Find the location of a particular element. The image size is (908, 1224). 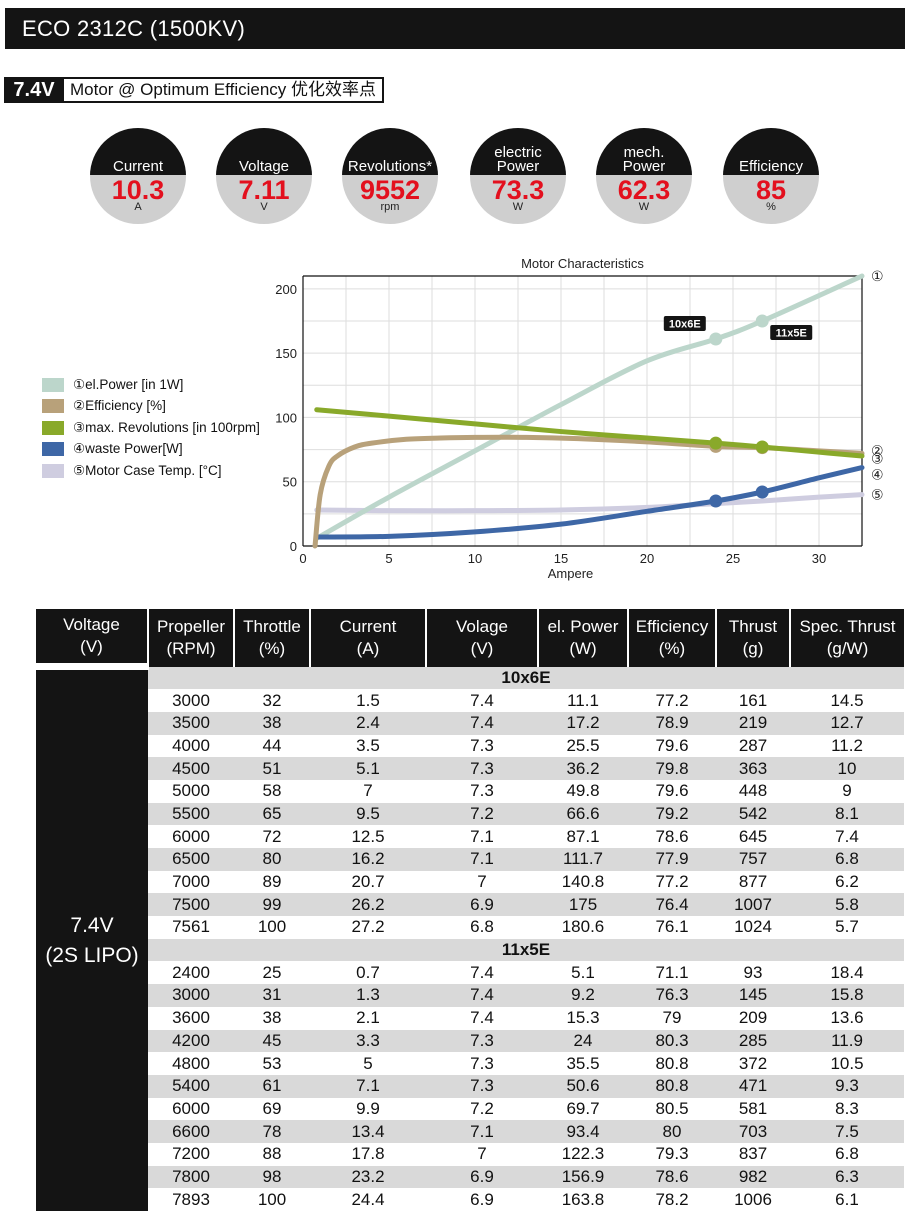

legend-label: ①el.Power [in 1W] is located at coordinates (128, 384).